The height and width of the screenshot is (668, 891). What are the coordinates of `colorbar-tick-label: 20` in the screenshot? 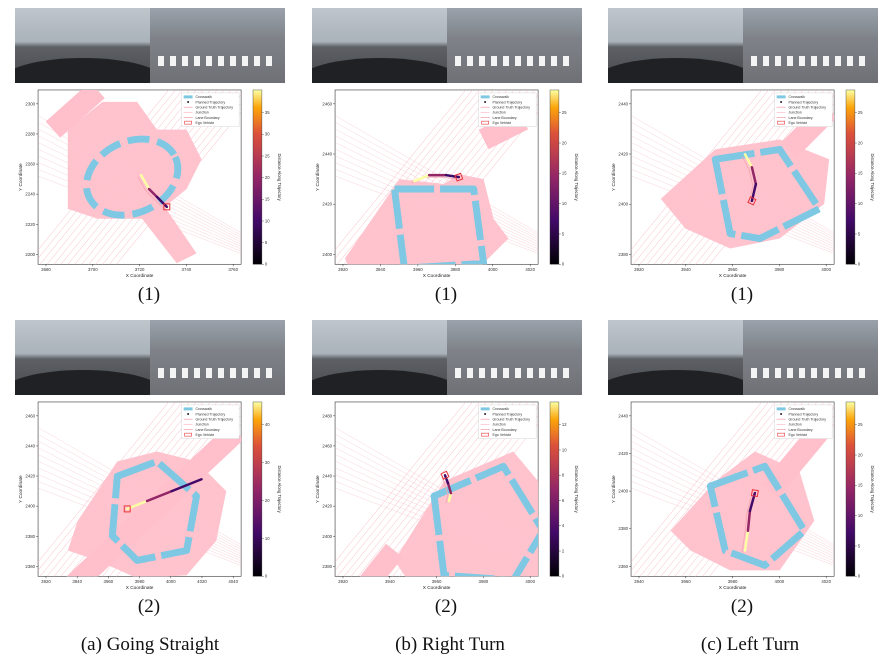 It's located at (564, 142).